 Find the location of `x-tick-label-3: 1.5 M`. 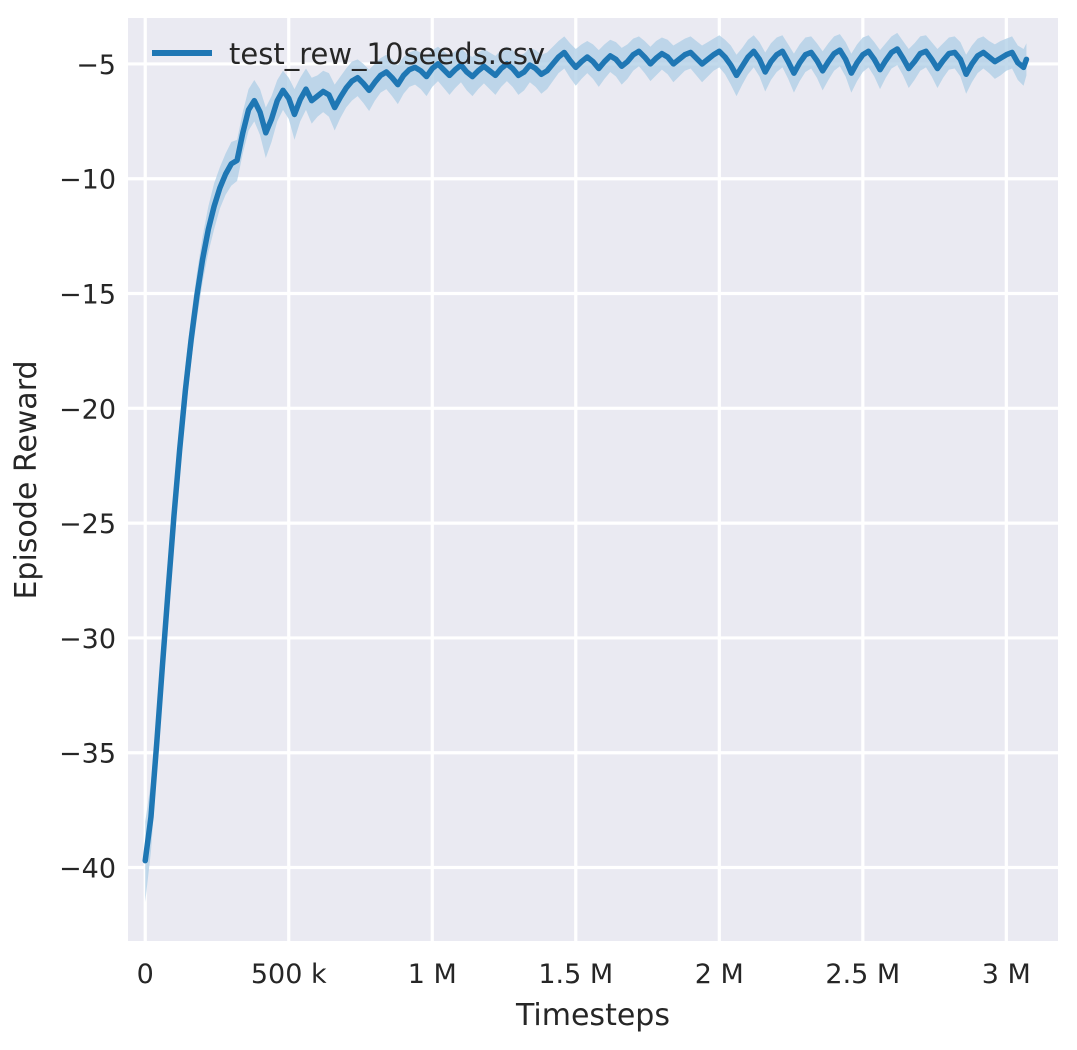

x-tick-label-3: 1.5 M is located at coordinates (575, 974).